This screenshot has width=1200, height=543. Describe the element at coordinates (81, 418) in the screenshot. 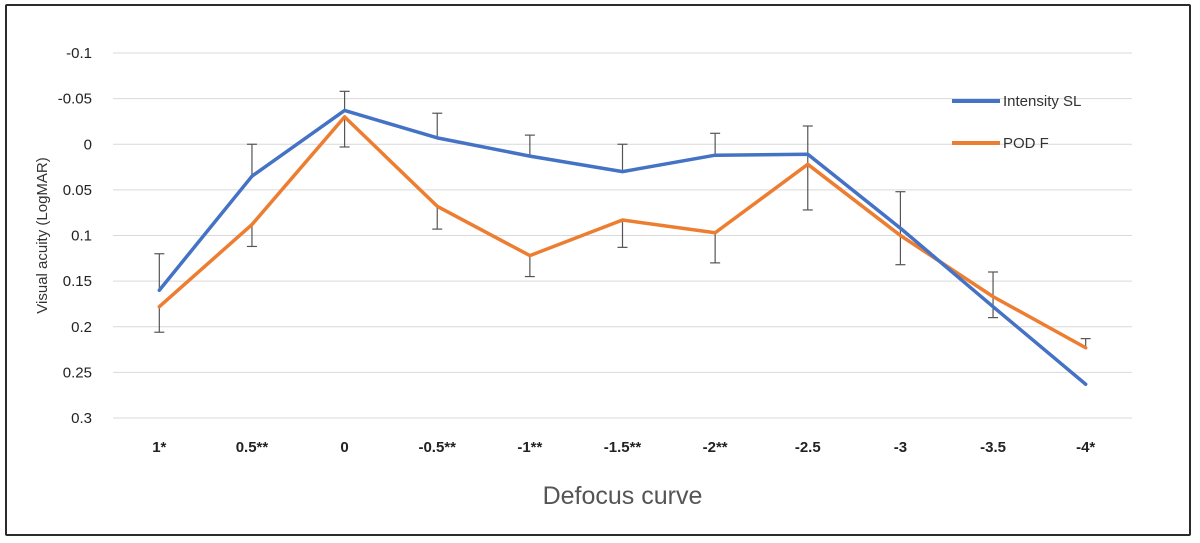

I see `y-tick-label: 0.3` at that location.